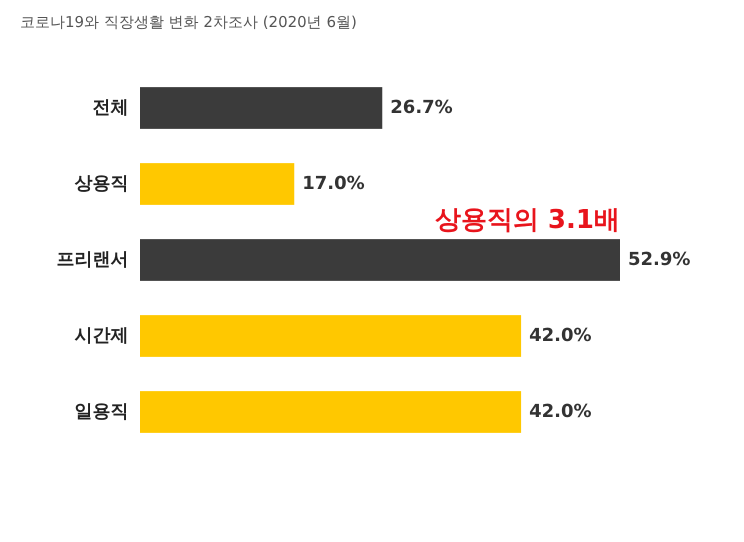 This screenshot has height=542, width=744. What do you see at coordinates (92, 259) in the screenshot?
I see `y-tick-label: 프리랜서` at bounding box center [92, 259].